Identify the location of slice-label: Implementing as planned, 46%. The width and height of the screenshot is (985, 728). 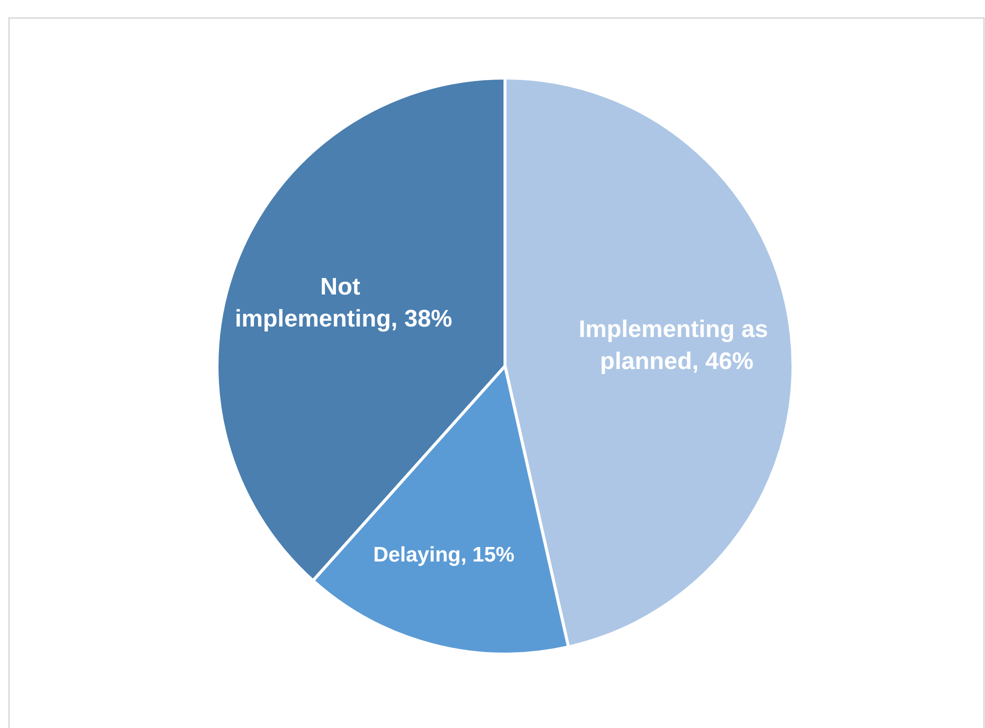
(676, 346).